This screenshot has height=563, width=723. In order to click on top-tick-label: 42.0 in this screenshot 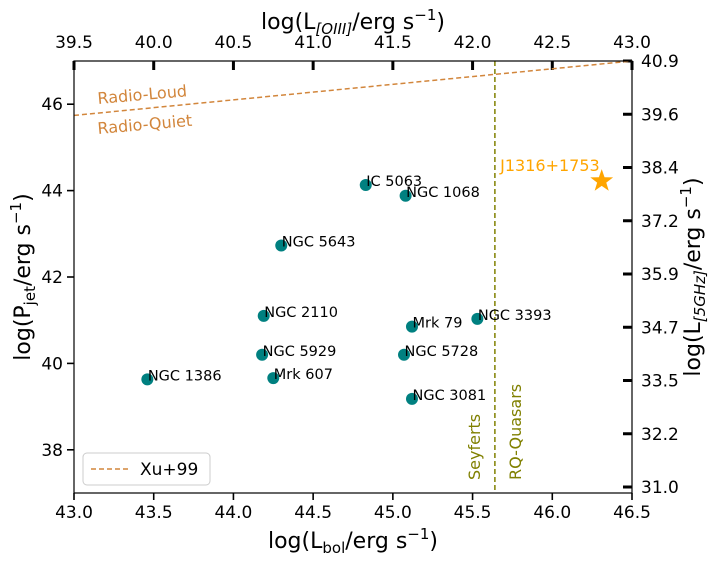, I will do `click(473, 43)`.